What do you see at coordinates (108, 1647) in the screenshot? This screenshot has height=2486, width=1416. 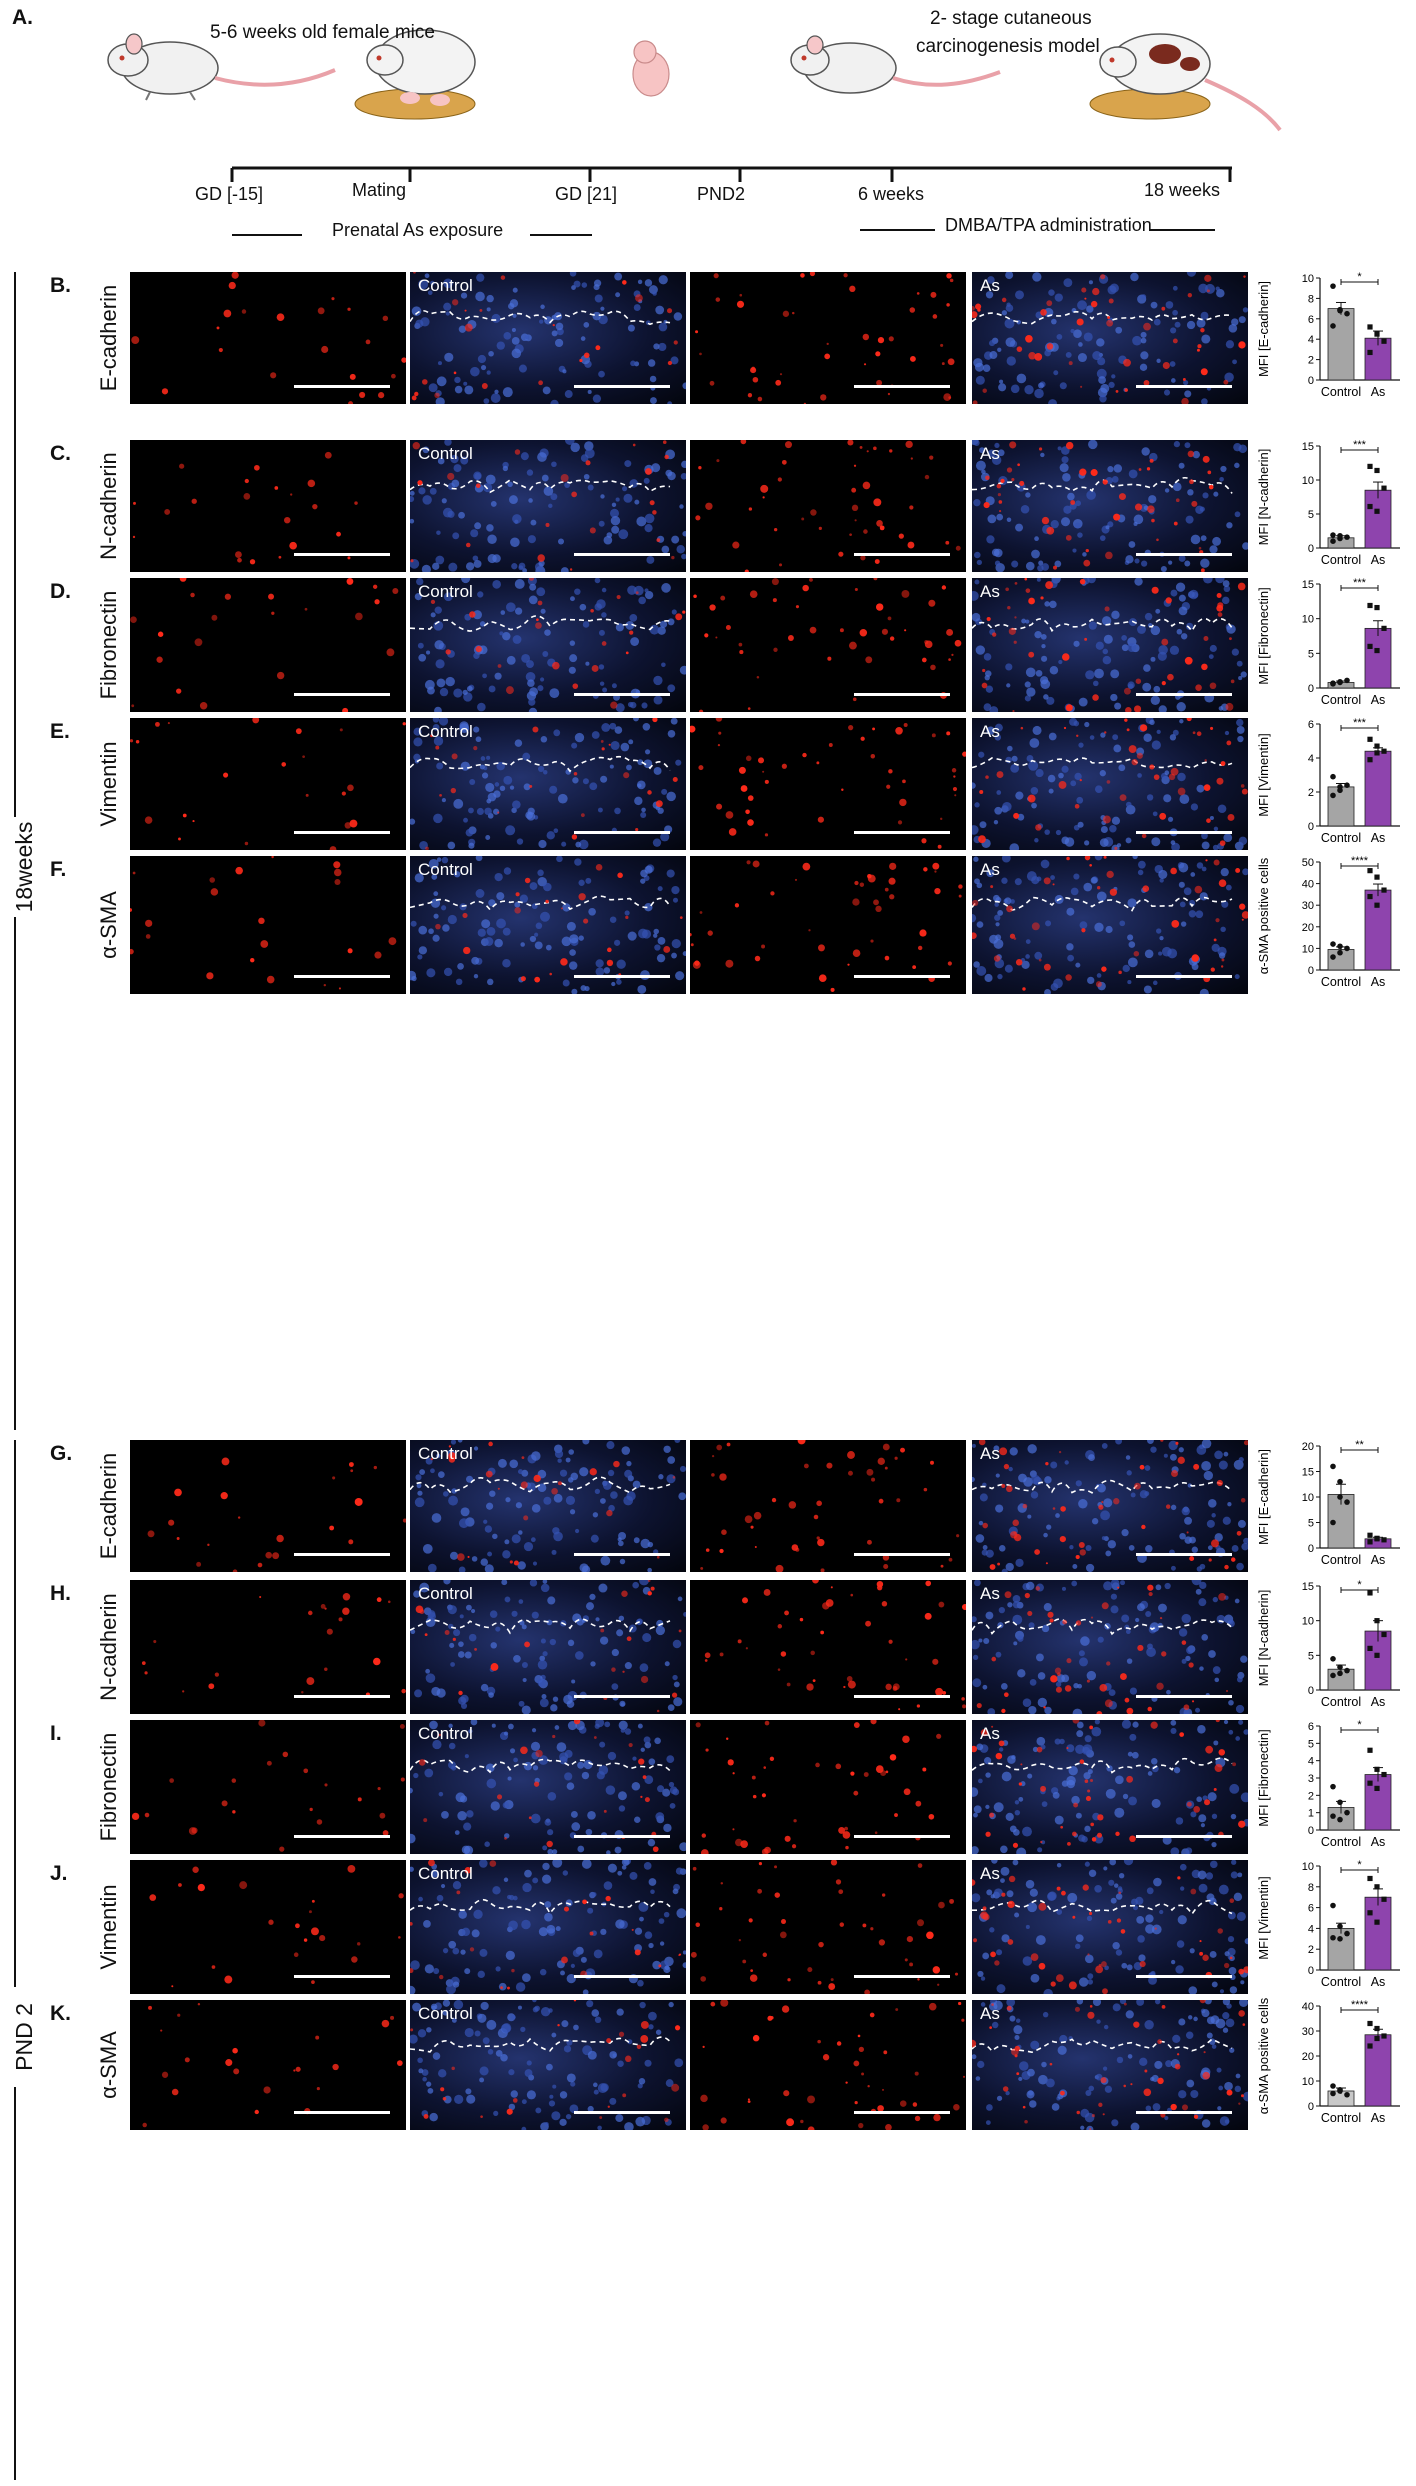 I see `marker-label: N-cadherin` at bounding box center [108, 1647].